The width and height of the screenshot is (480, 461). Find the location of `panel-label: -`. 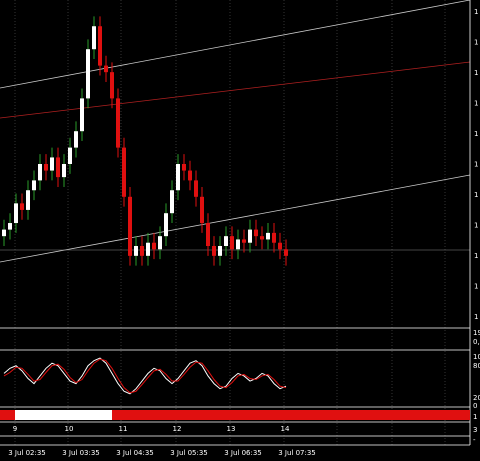

panel-label: - is located at coordinates (474, 440).